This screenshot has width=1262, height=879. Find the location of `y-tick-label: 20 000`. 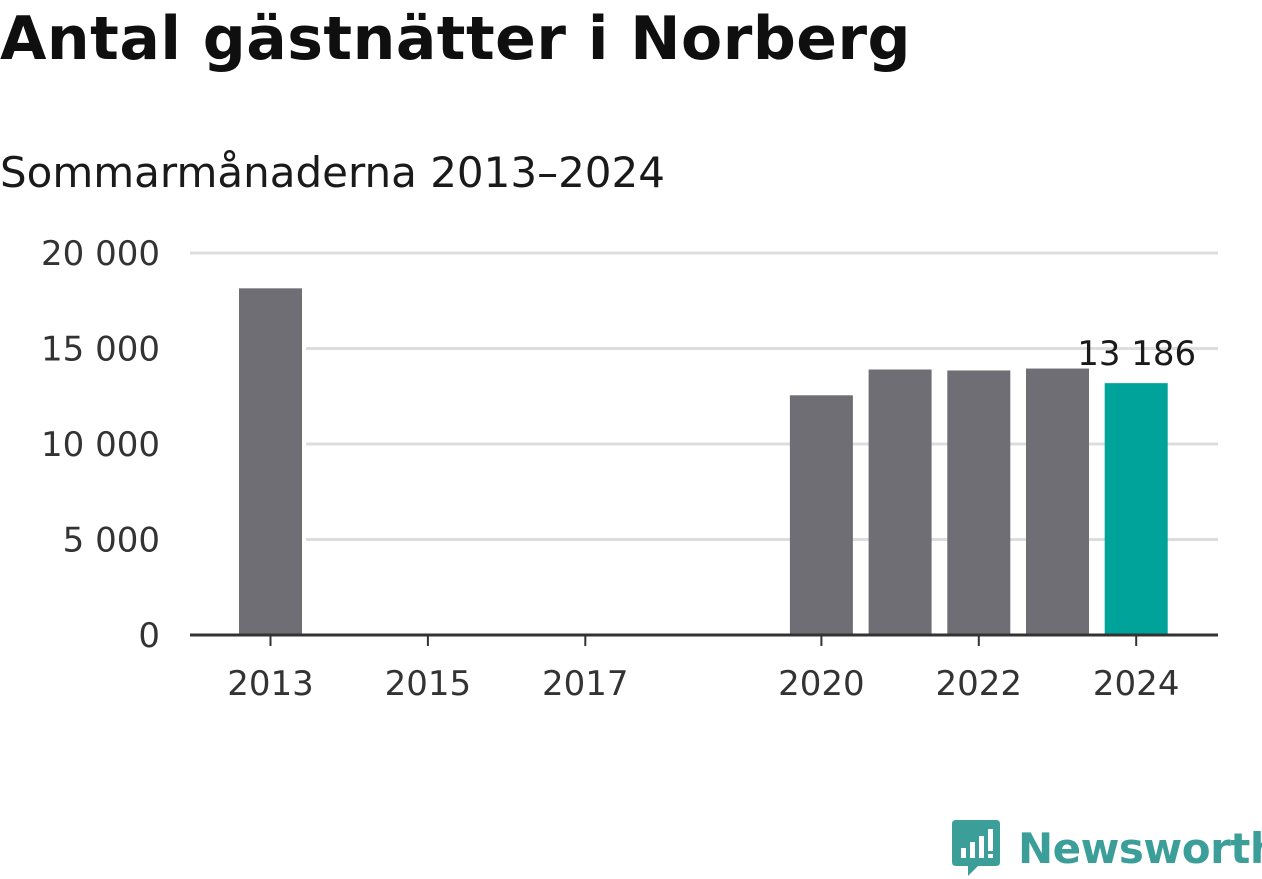

y-tick-label: 20 000 is located at coordinates (100, 254).